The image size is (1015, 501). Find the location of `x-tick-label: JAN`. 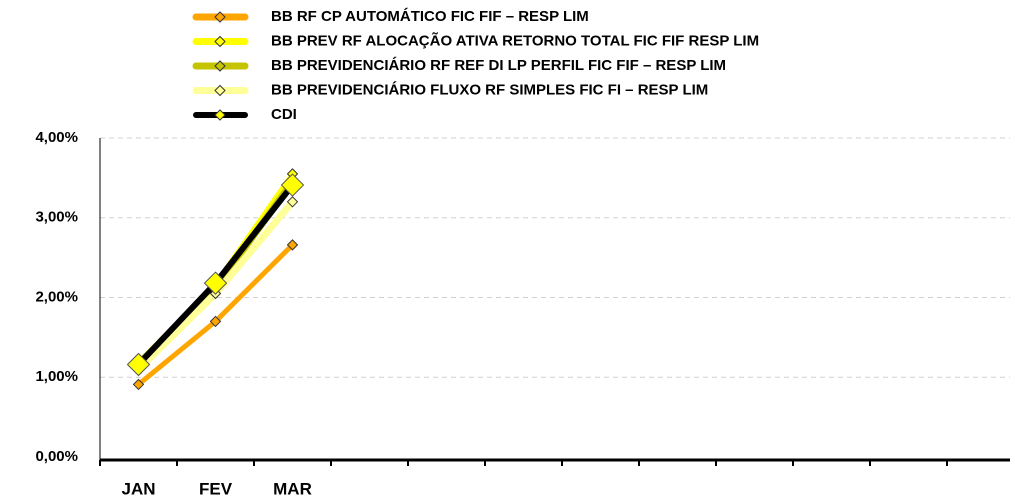

x-tick-label: JAN is located at coordinates (138, 488).